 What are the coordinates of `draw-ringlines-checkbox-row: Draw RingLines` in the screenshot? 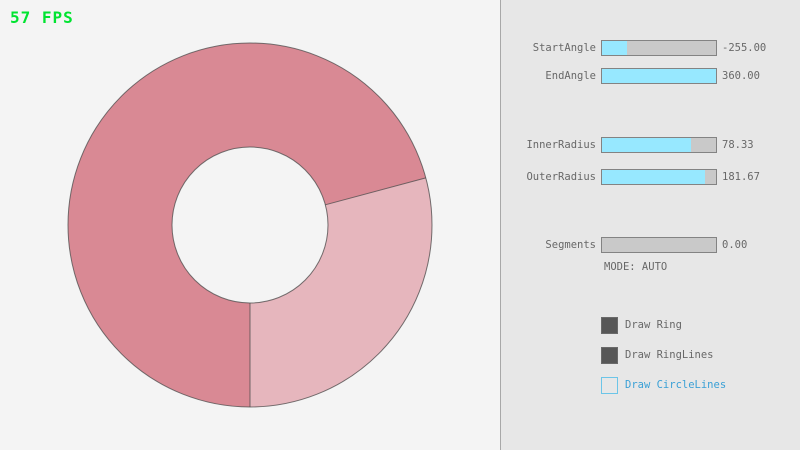 It's located at (650, 355).